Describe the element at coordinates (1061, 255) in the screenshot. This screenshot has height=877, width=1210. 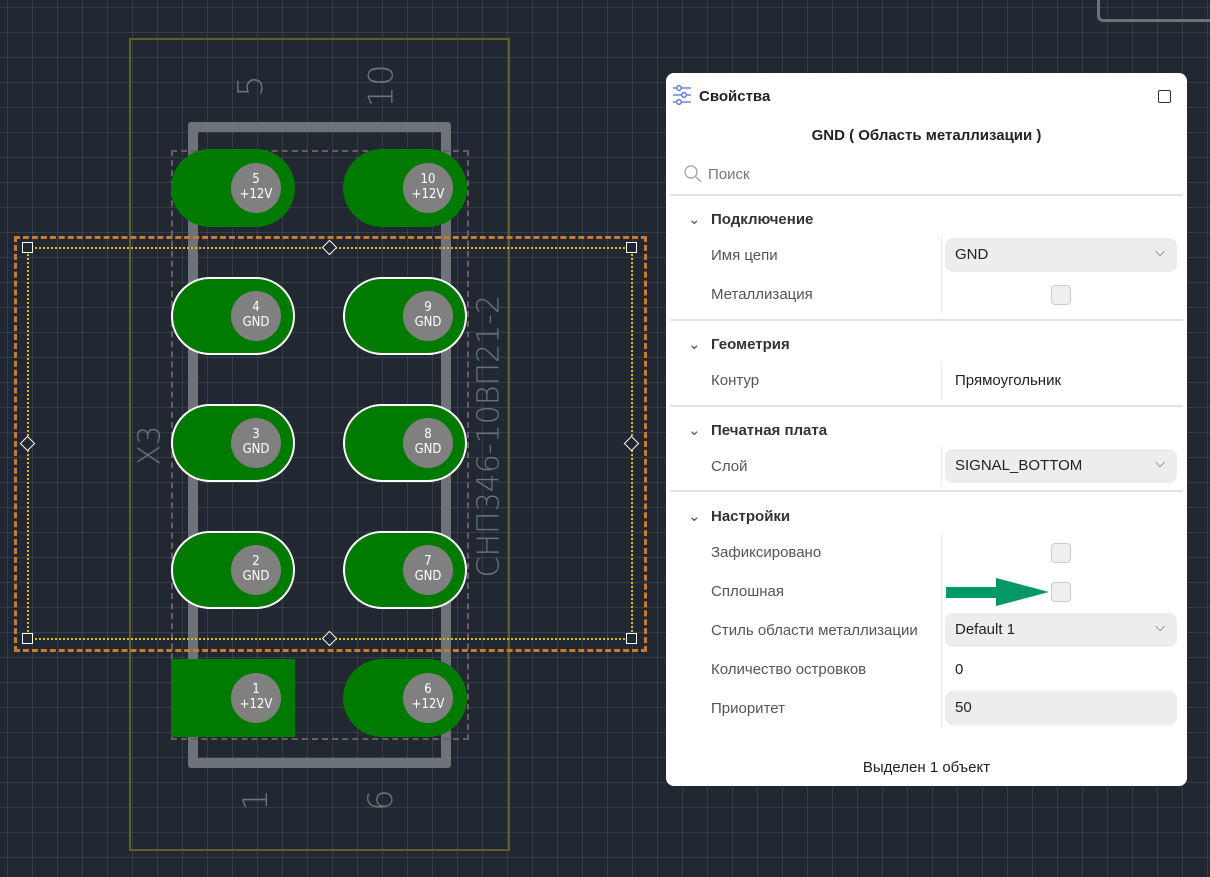
I see `net-name-select: GND ⌵` at that location.